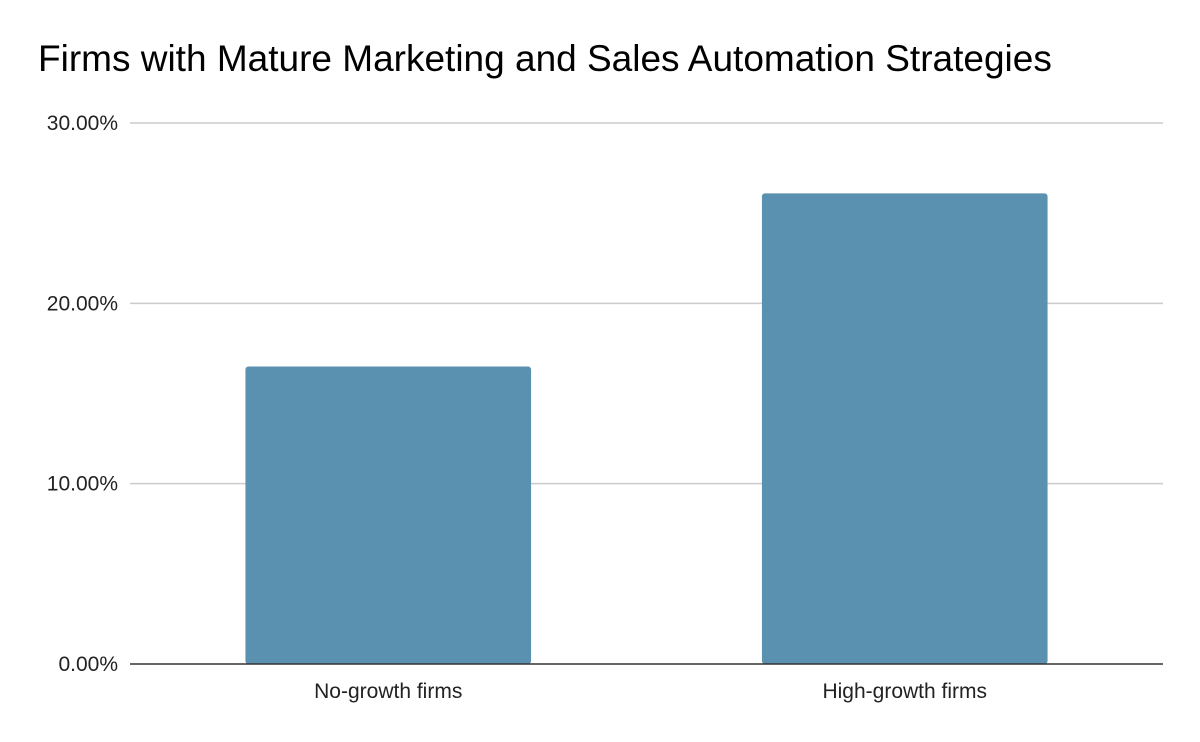 The width and height of the screenshot is (1200, 742). What do you see at coordinates (82, 394) in the screenshot?
I see `y-axis-ticks: 0.00% 10.00% 20.00% 30.00%` at bounding box center [82, 394].